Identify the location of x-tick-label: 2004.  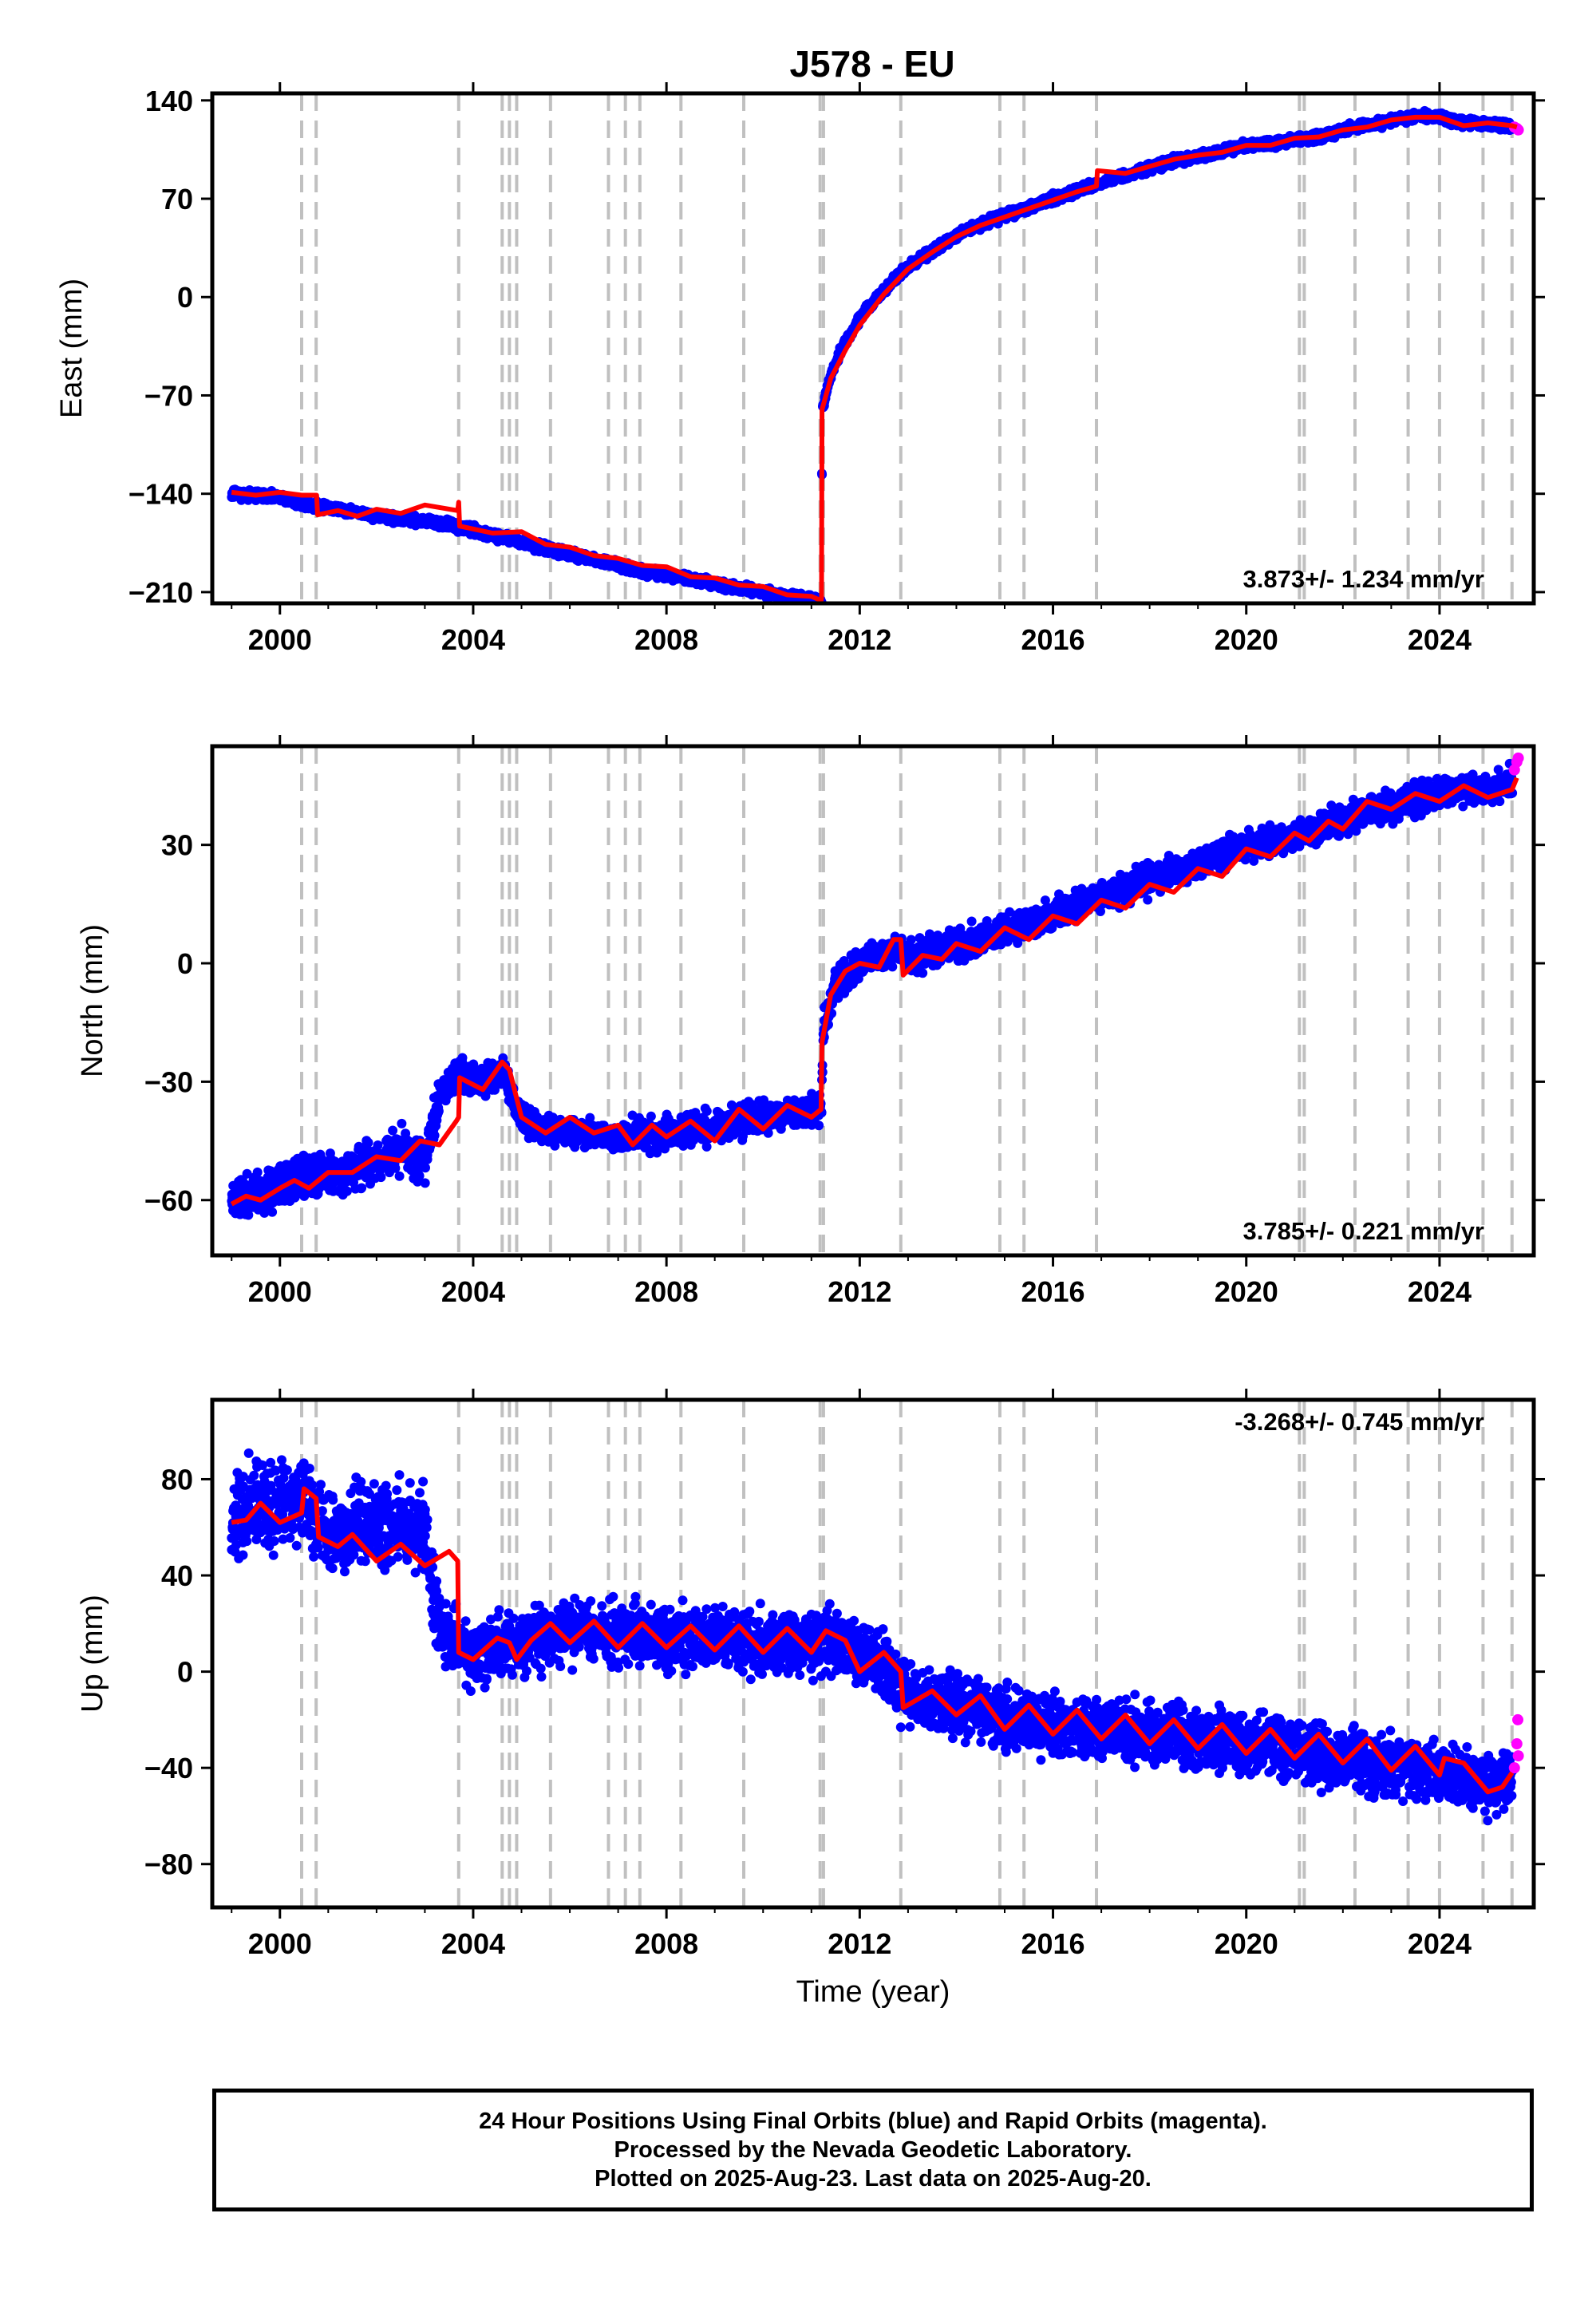
(473, 639).